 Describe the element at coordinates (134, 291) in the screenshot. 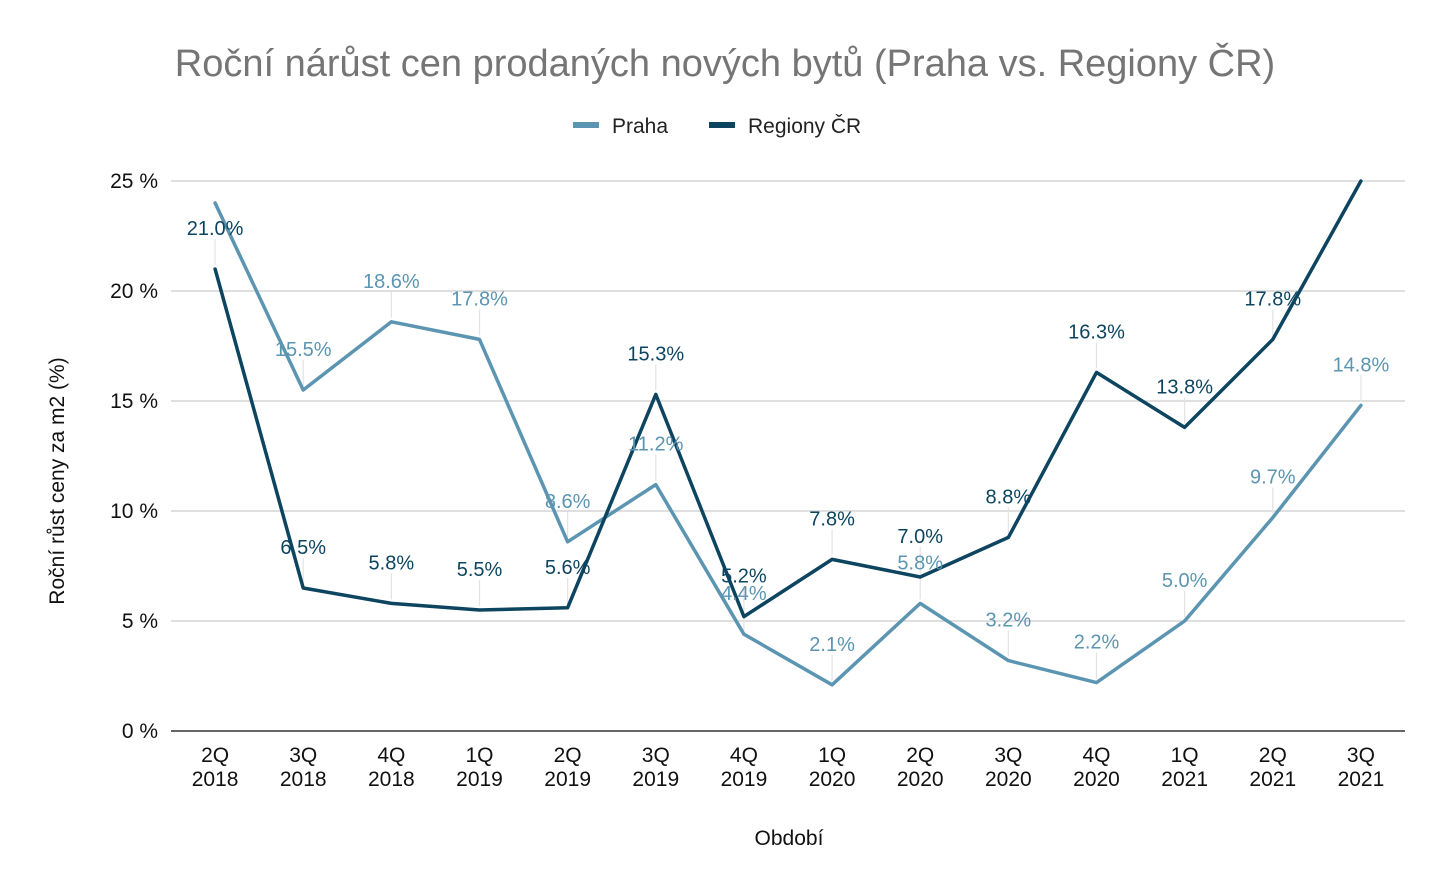

I see `y-tick-label: 20 %` at that location.